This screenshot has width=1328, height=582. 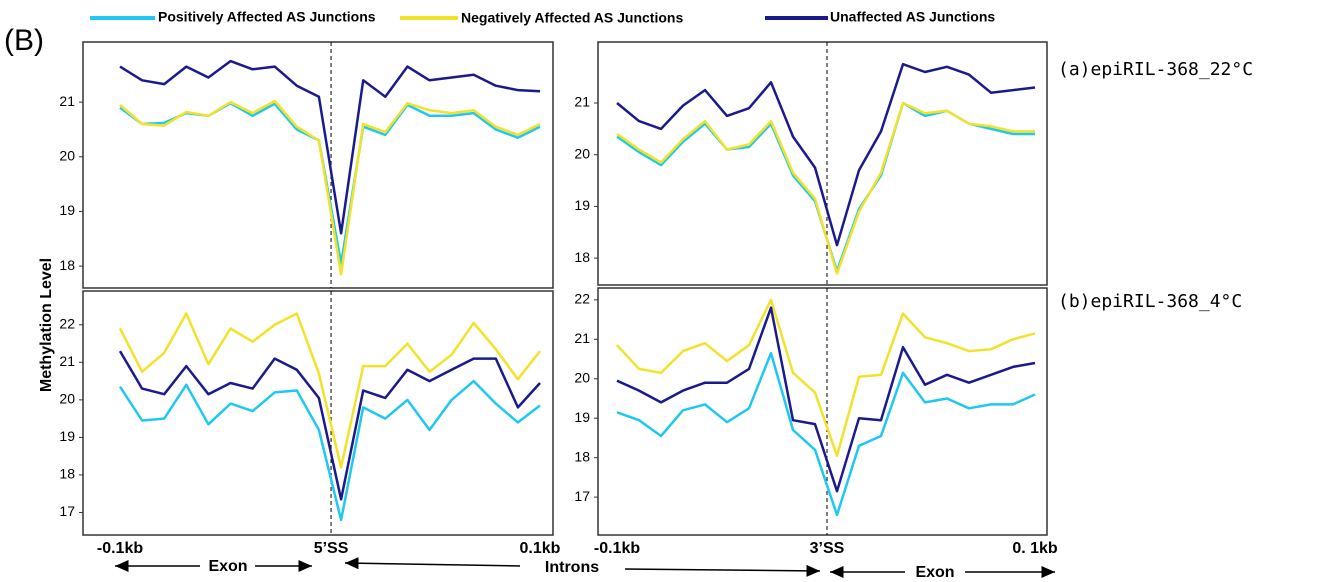 I want to click on legend-label: Positively Affected AS Junctions, so click(x=267, y=17).